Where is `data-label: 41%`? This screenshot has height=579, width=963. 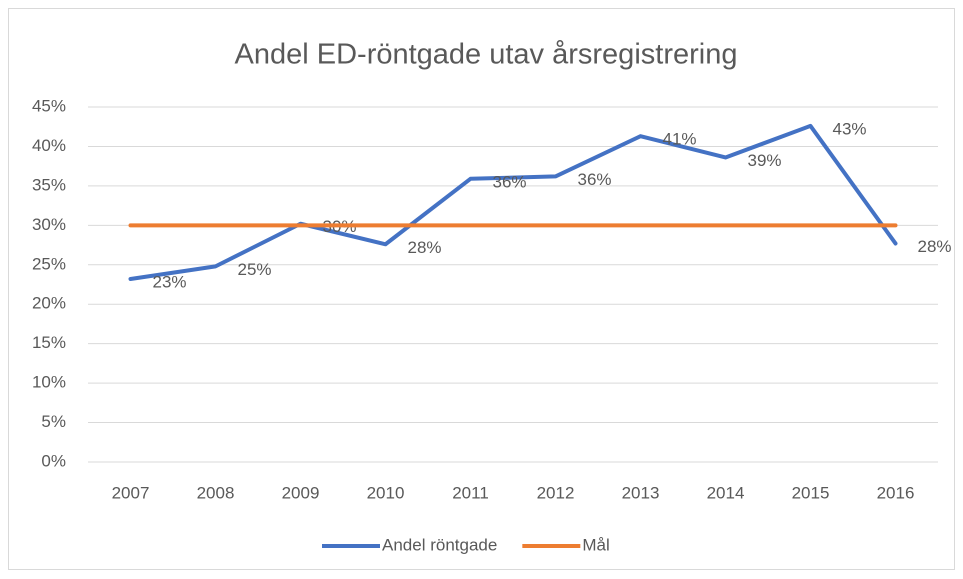 data-label: 41% is located at coordinates (680, 139).